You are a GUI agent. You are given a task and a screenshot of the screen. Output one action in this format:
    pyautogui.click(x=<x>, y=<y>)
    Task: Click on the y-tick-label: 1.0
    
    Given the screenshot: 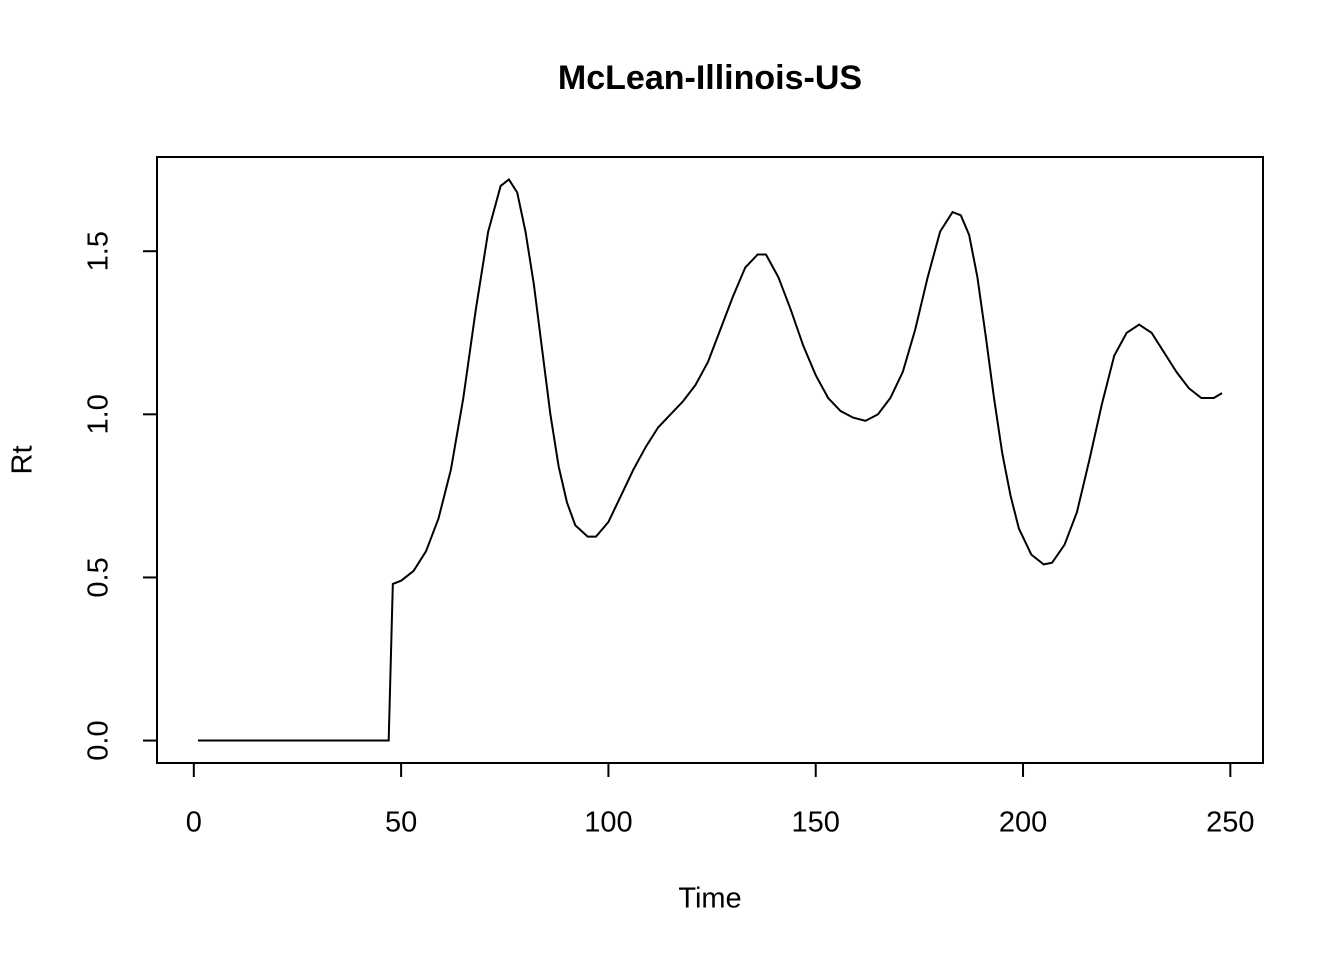 What is the action you would take?
    pyautogui.click(x=99, y=414)
    